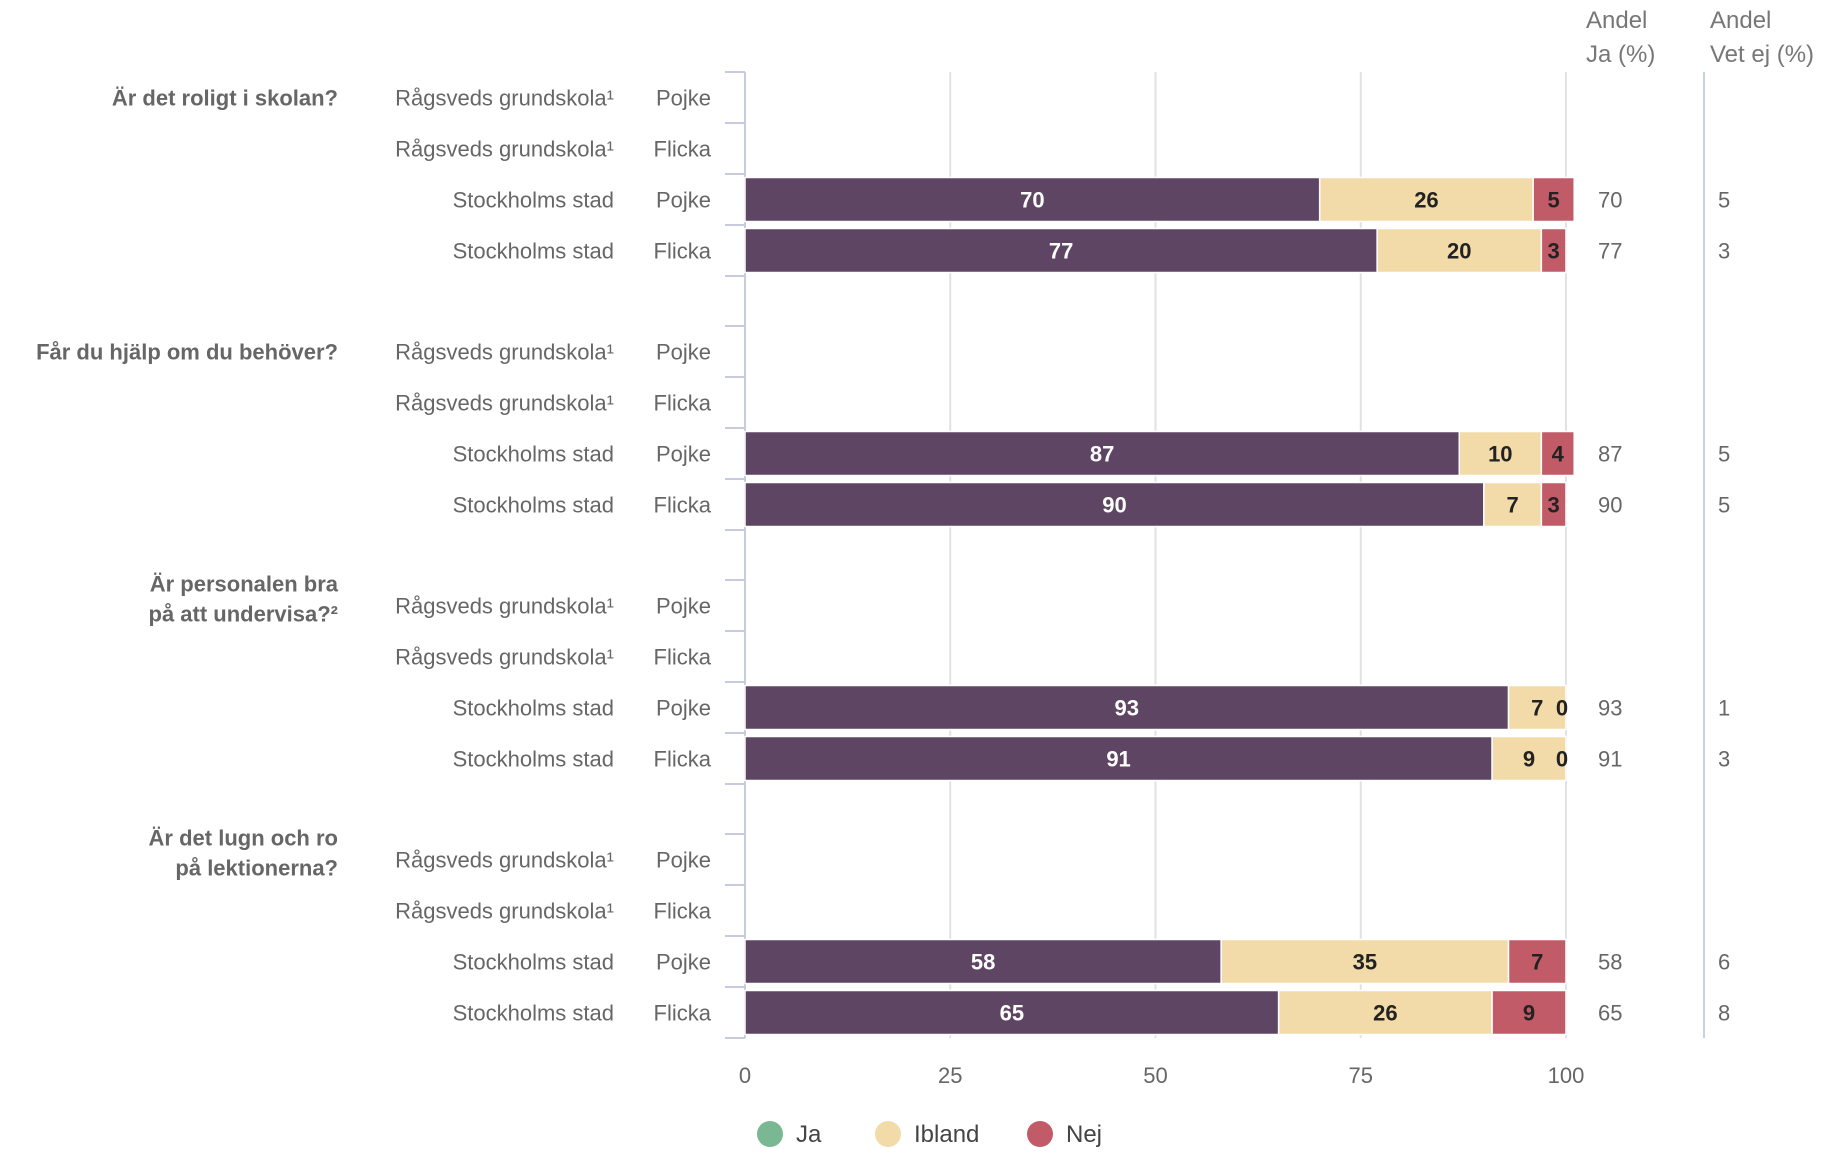 This screenshot has width=1834, height=1155. I want to click on bar-label-no: 9, so click(1529, 1013).